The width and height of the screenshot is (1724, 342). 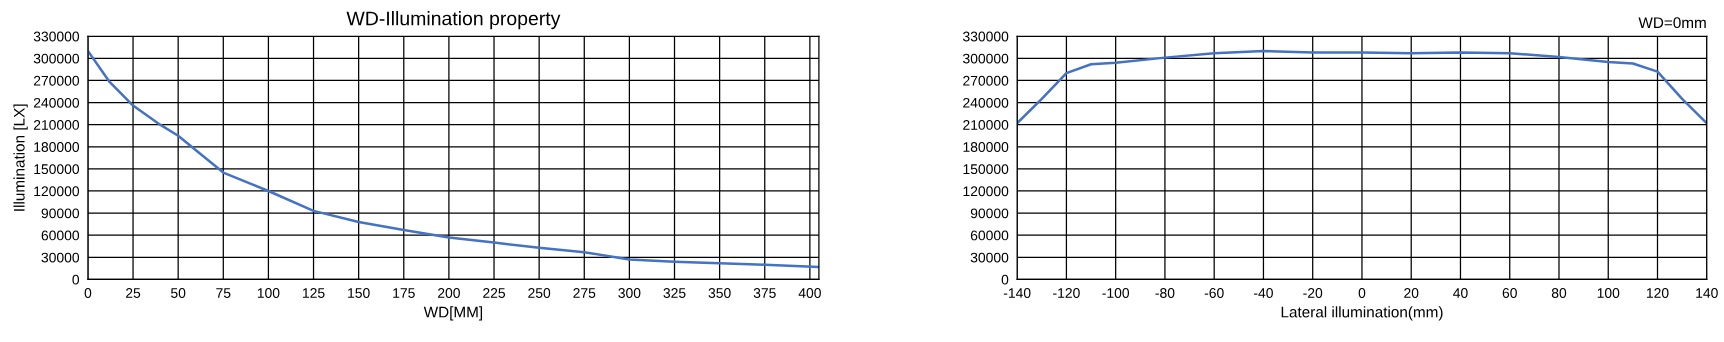 What do you see at coordinates (674, 293) in the screenshot?
I see `x-tick-label: 325` at bounding box center [674, 293].